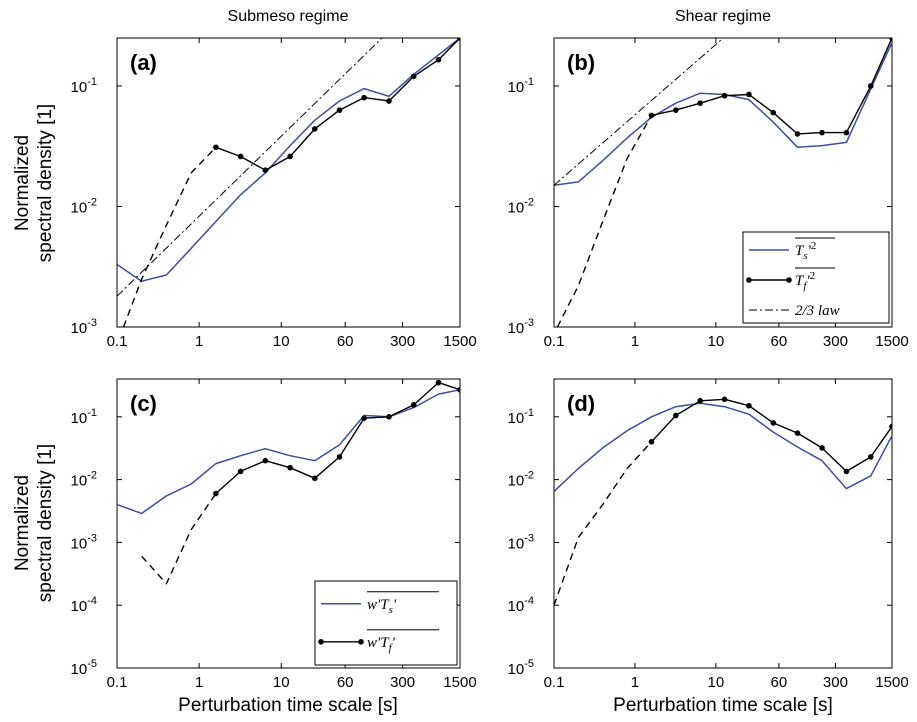  I want to click on axes-box, so click(723, 523).